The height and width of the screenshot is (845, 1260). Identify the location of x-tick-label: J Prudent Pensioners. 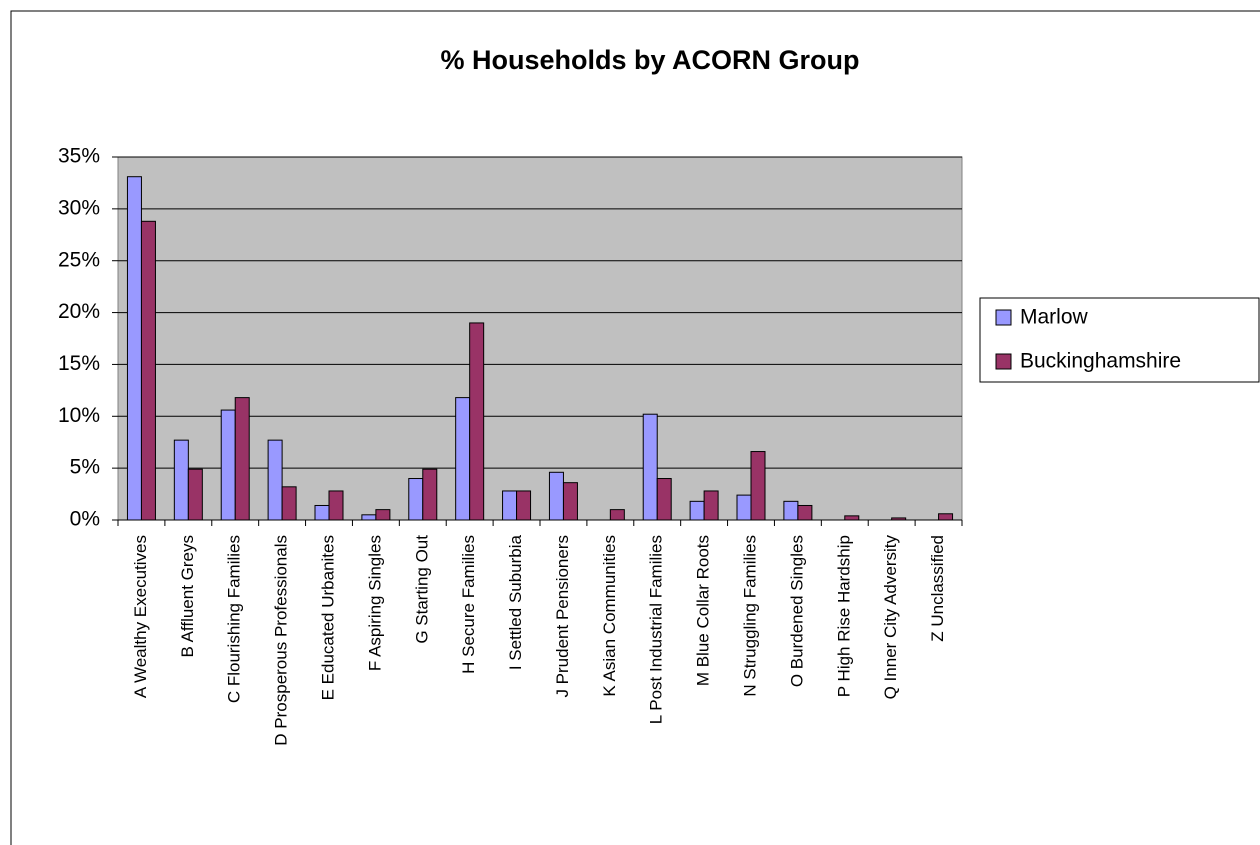
(562, 616).